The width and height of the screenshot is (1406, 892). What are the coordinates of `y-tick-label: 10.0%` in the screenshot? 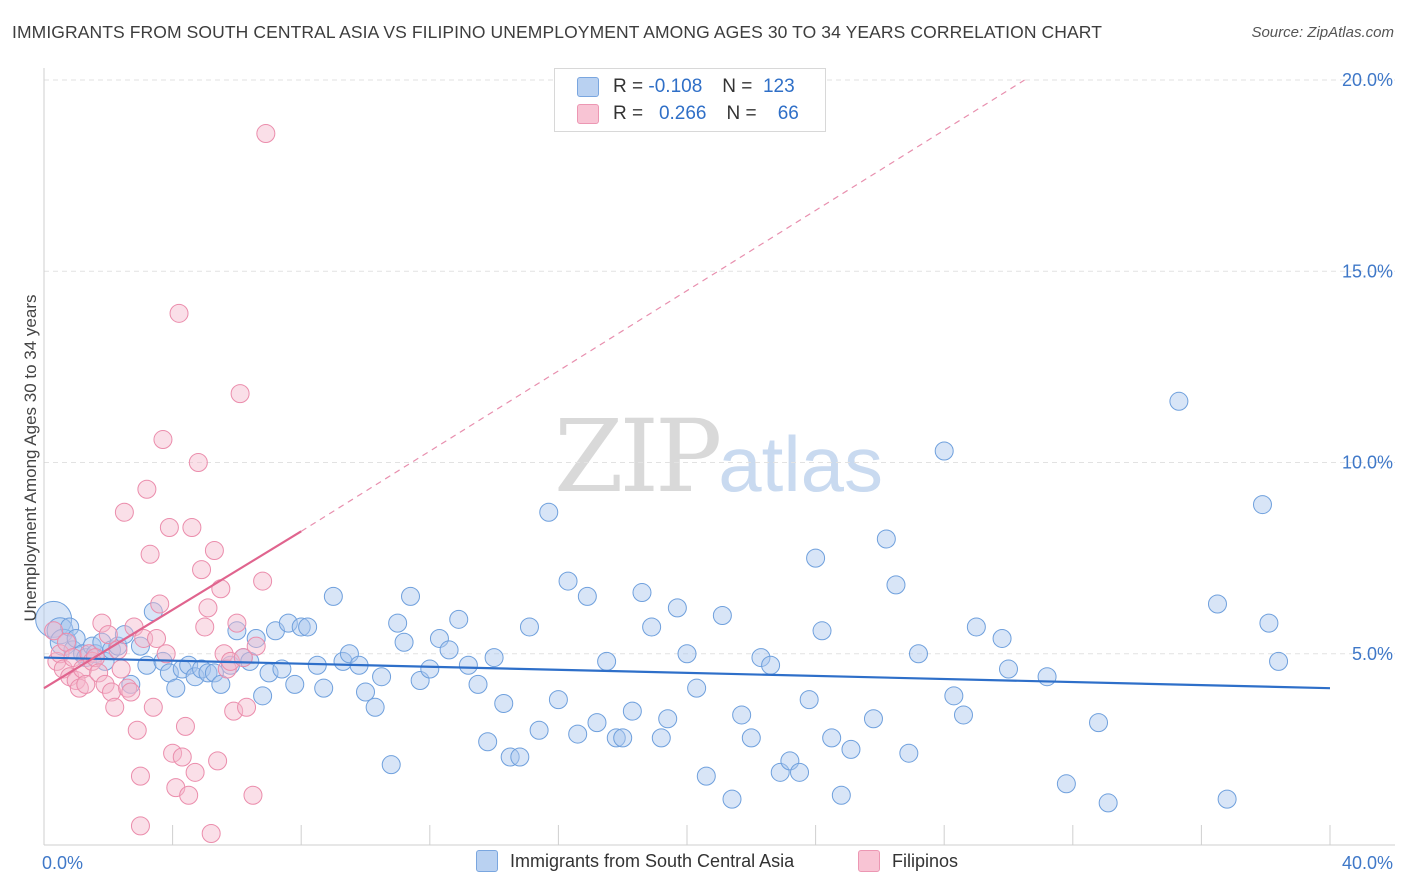 It's located at (1367, 463).